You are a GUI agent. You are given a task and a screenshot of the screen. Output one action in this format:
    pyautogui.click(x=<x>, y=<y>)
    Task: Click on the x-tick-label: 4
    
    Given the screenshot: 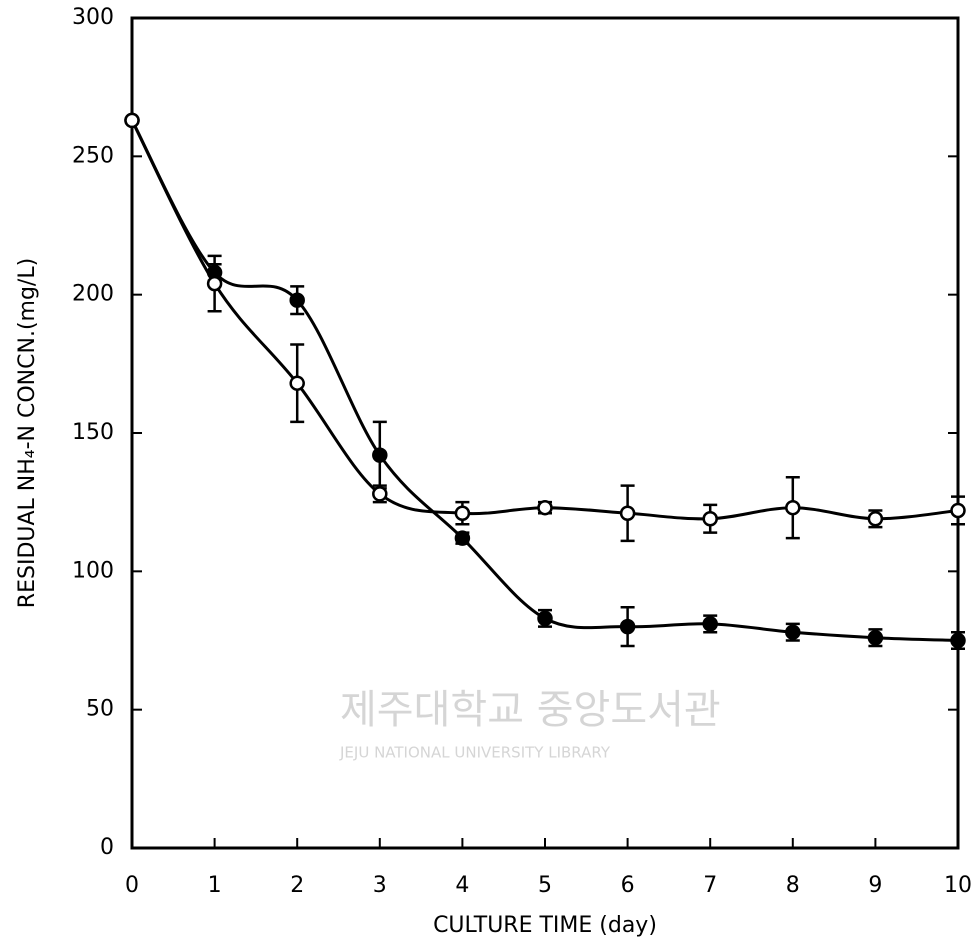 What is the action you would take?
    pyautogui.click(x=462, y=885)
    